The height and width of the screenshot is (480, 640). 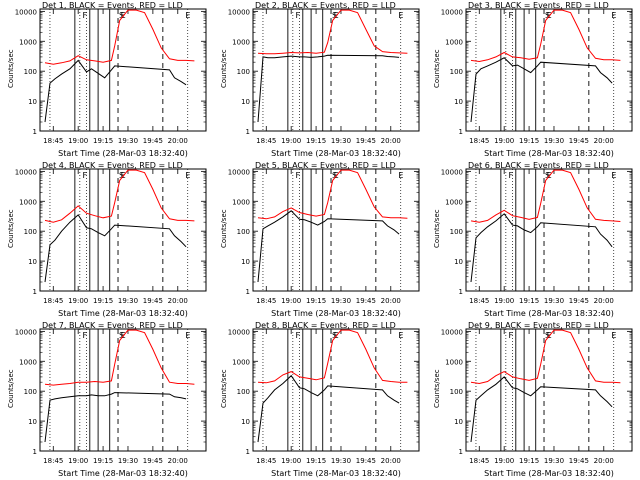 I want to click on panel-title: Det 7, BLACK = Events, RED = LLD, so click(x=112, y=325).